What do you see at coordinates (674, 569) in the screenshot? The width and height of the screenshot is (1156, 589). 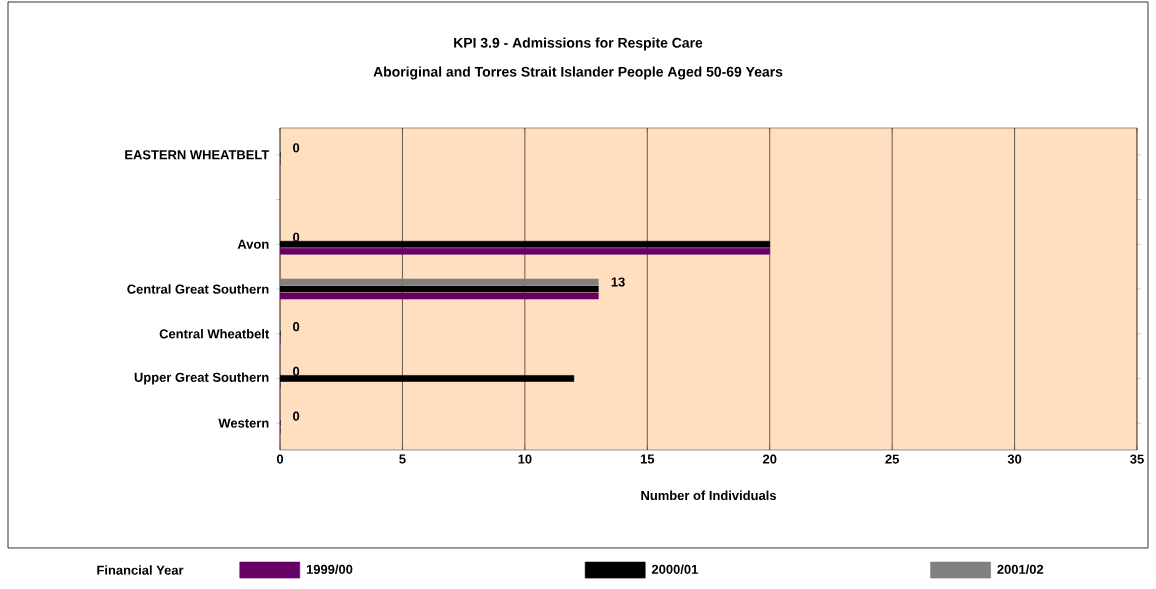 I see `legend-label: 2000/01` at bounding box center [674, 569].